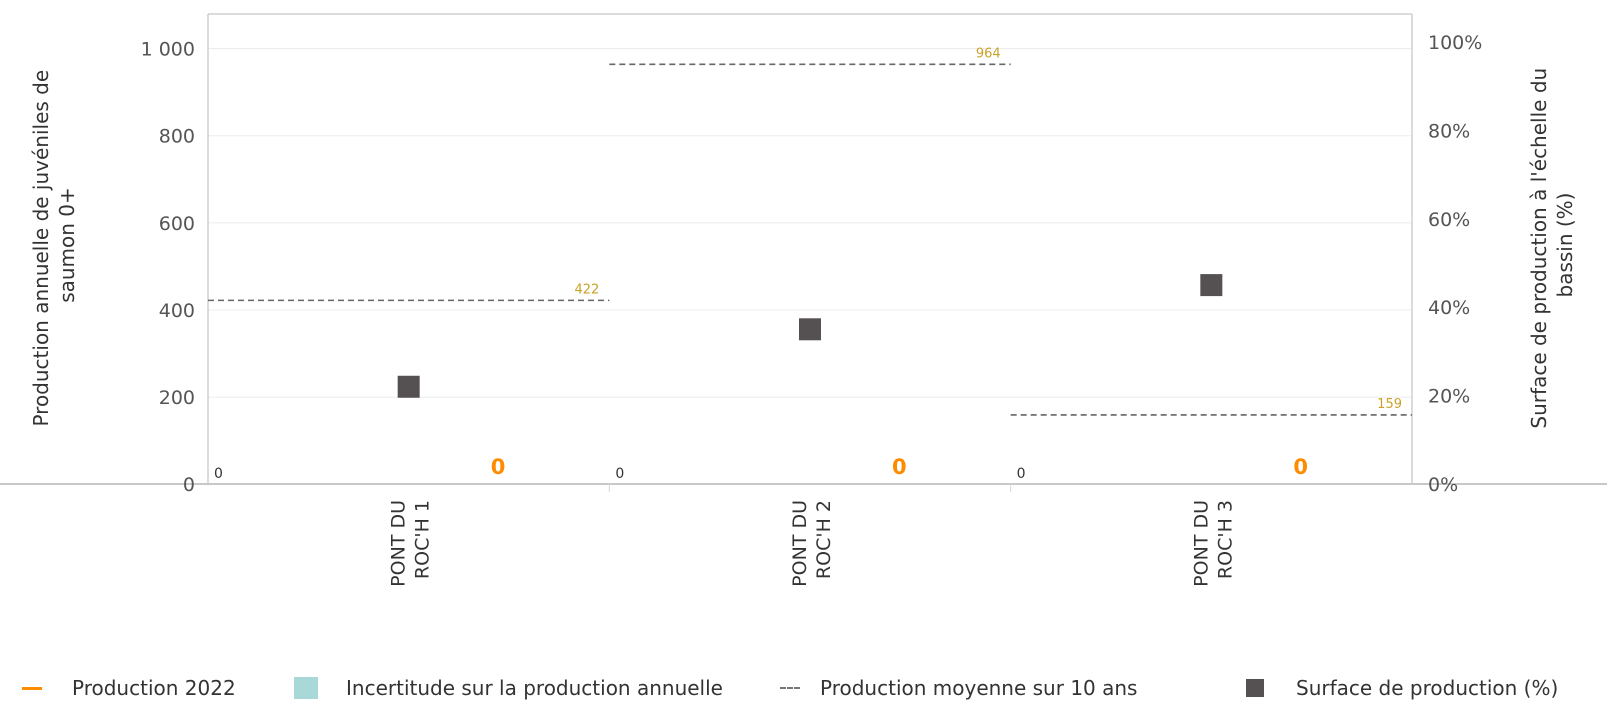 This screenshot has width=1607, height=704. I want to click on category-label-line2: ROC'H 3, so click(1225, 539).